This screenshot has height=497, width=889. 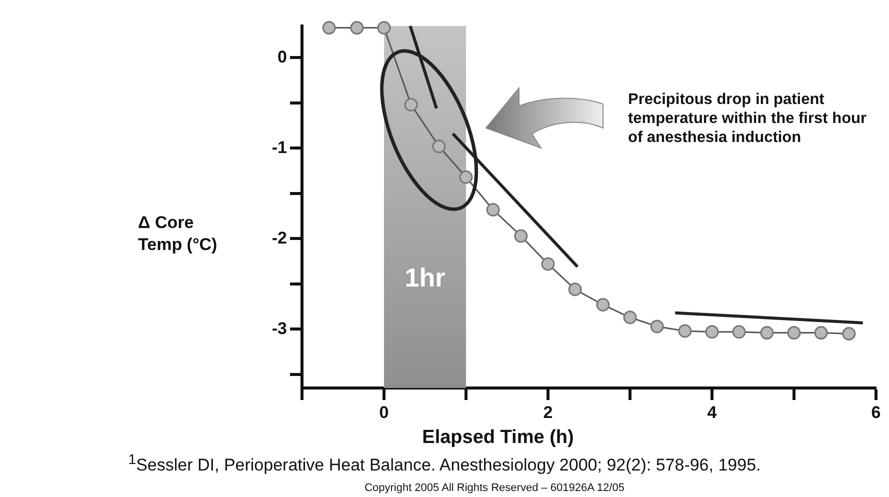 What do you see at coordinates (495, 488) in the screenshot?
I see `text: Copyright 2005 All Rights Reserved – 601926A 12/05` at bounding box center [495, 488].